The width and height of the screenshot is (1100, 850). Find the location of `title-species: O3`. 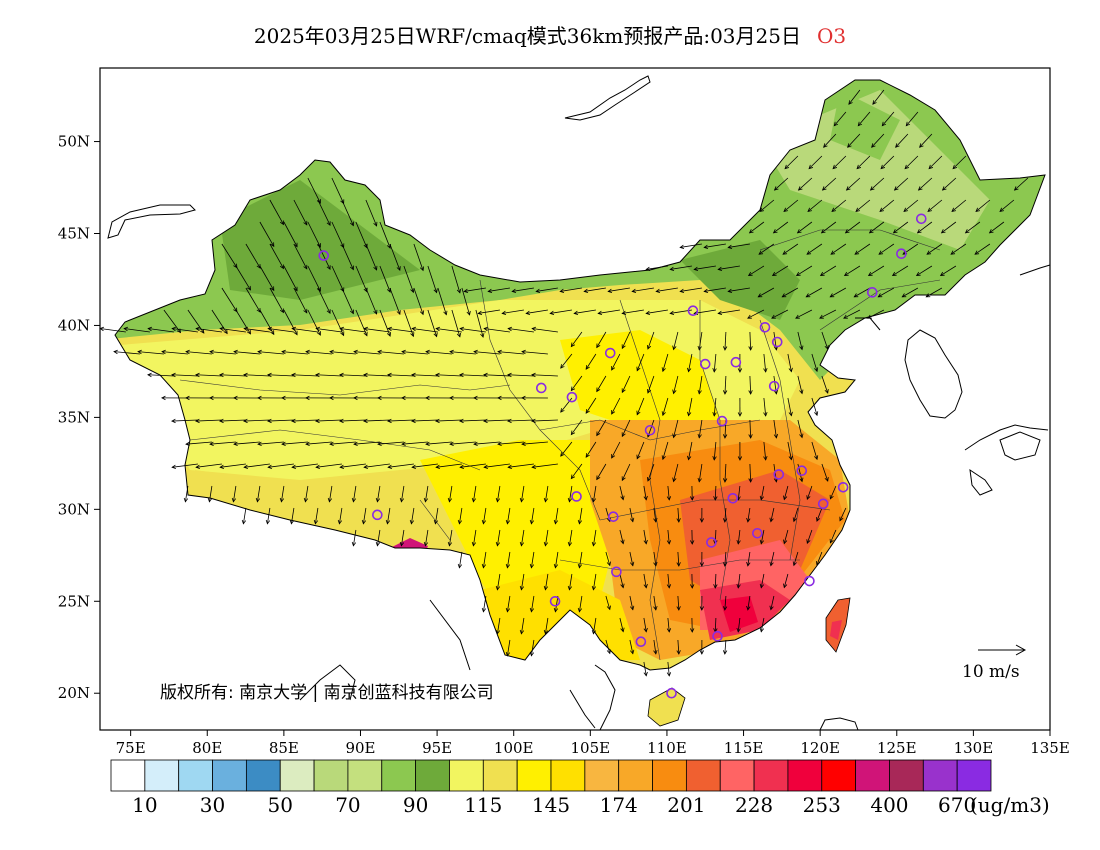

title-species: O3 is located at coordinates (831, 36).